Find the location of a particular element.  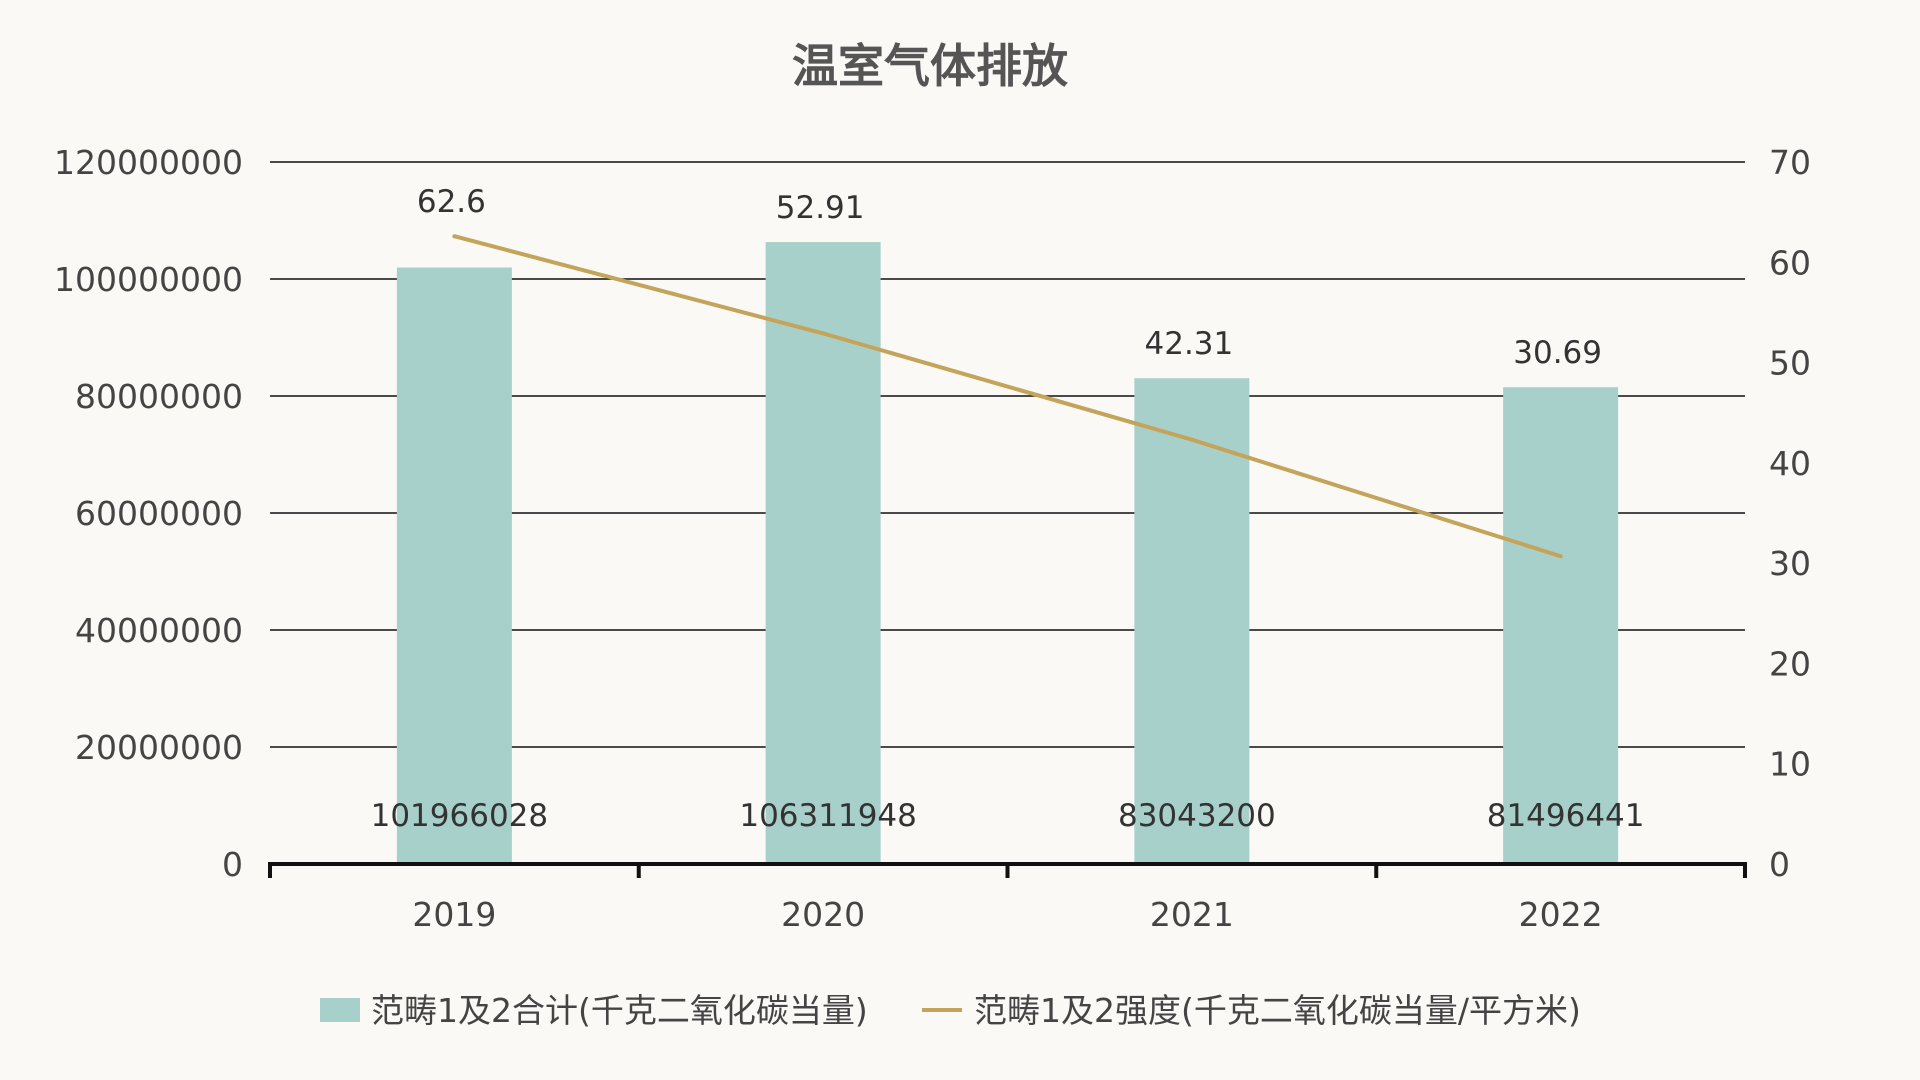

y-right-tick-label: 40 is located at coordinates (1790, 463).